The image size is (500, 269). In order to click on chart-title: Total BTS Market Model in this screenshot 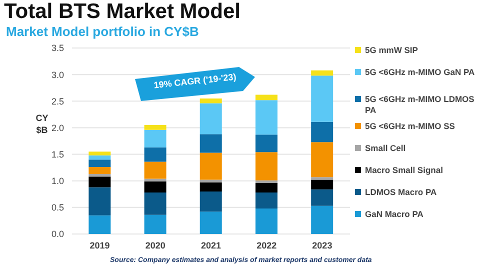, I will do `click(122, 12)`.